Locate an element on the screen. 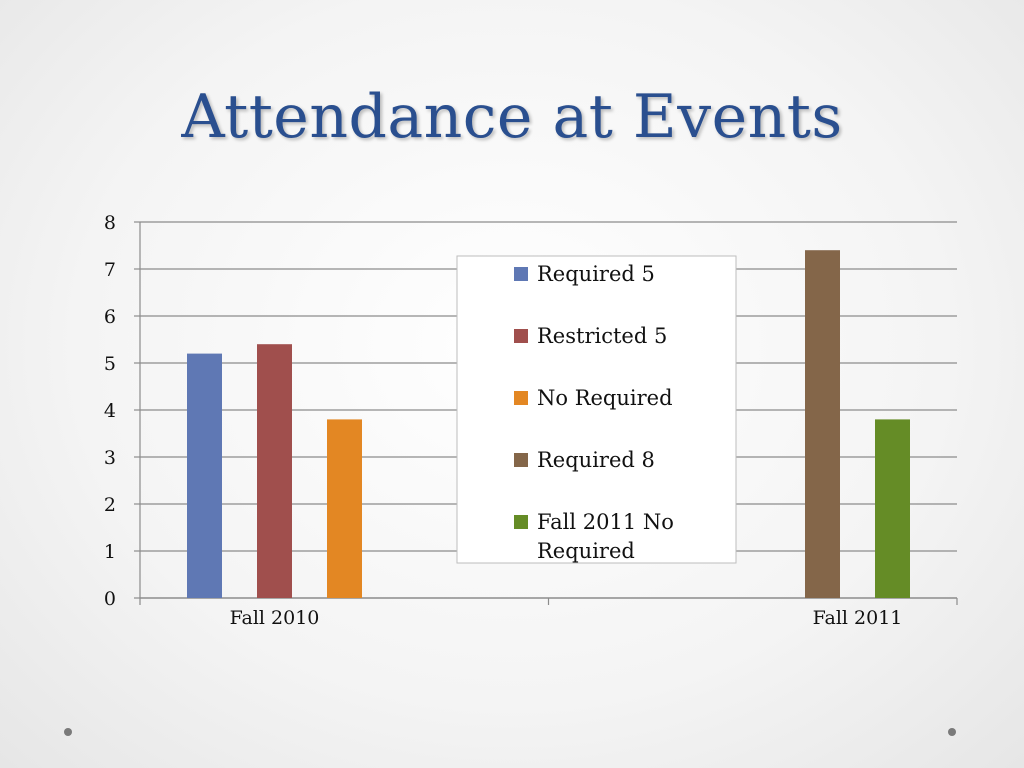  x-category-label: Fall 2011 is located at coordinates (858, 618).